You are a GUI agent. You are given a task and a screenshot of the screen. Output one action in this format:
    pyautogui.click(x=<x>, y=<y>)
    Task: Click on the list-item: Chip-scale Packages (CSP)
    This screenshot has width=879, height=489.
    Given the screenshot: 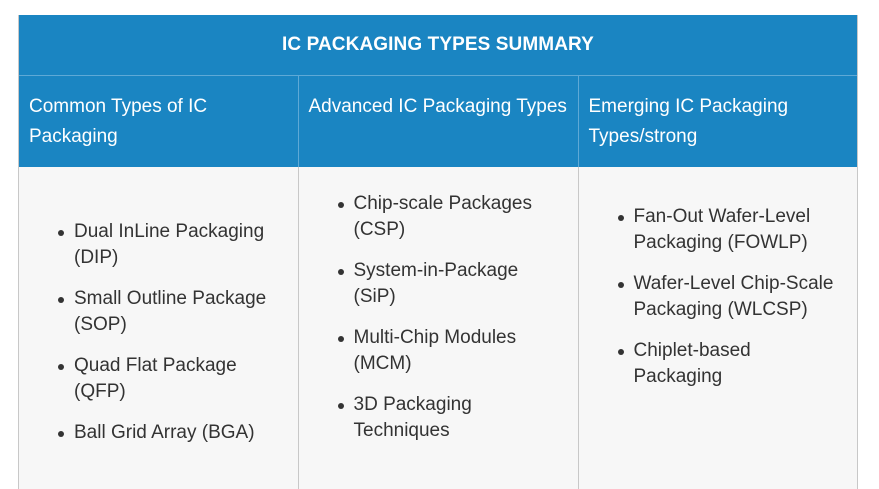 What is the action you would take?
    pyautogui.click(x=457, y=217)
    